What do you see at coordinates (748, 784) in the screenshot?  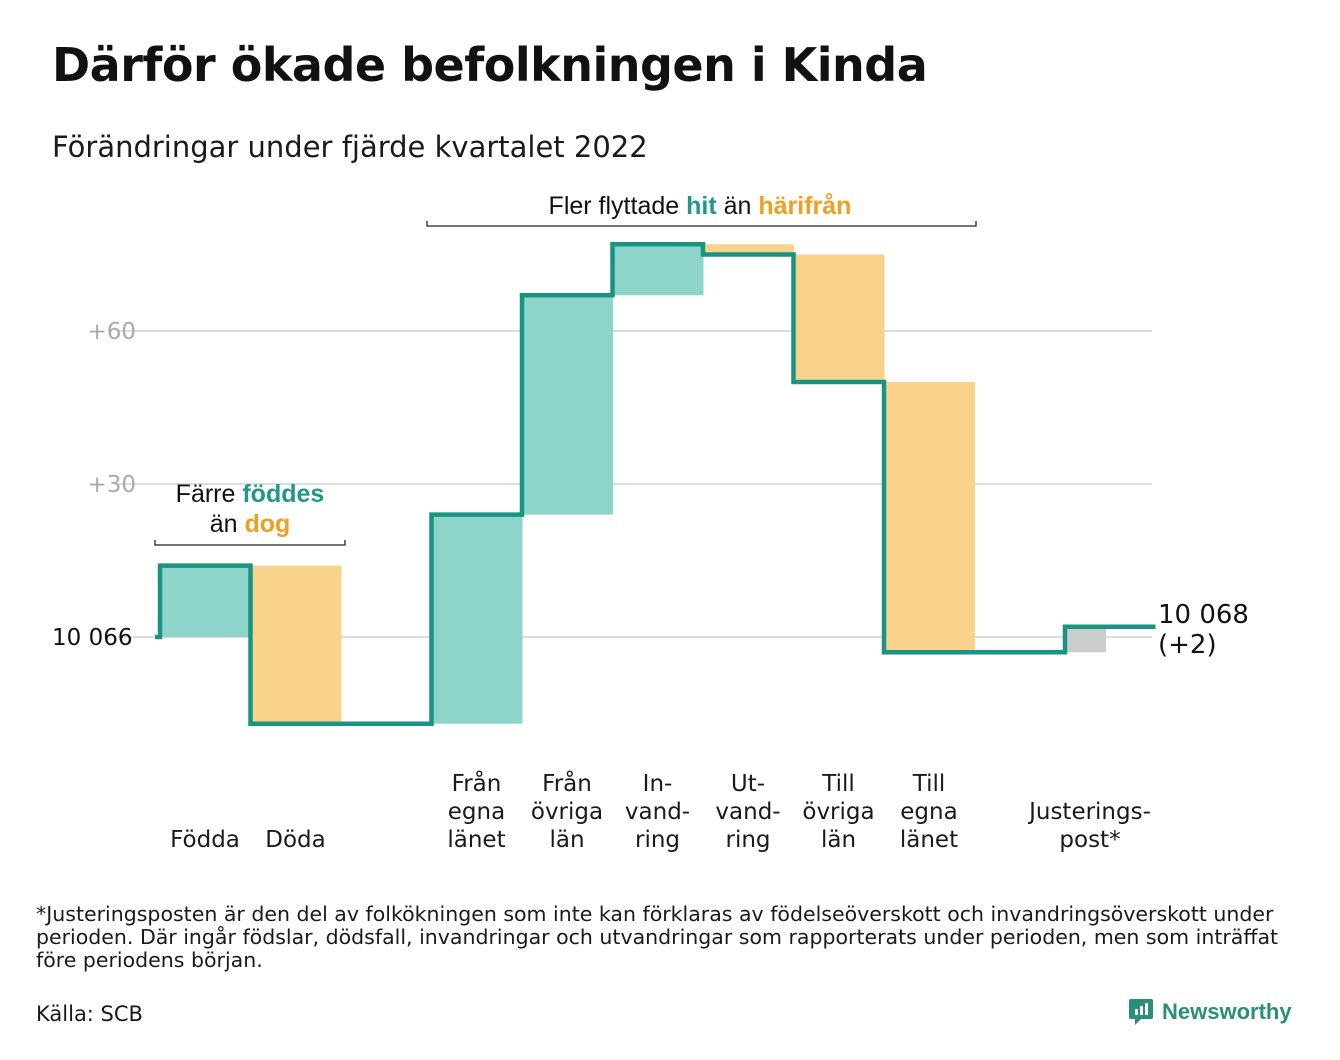 I see `category-label: Ut-` at bounding box center [748, 784].